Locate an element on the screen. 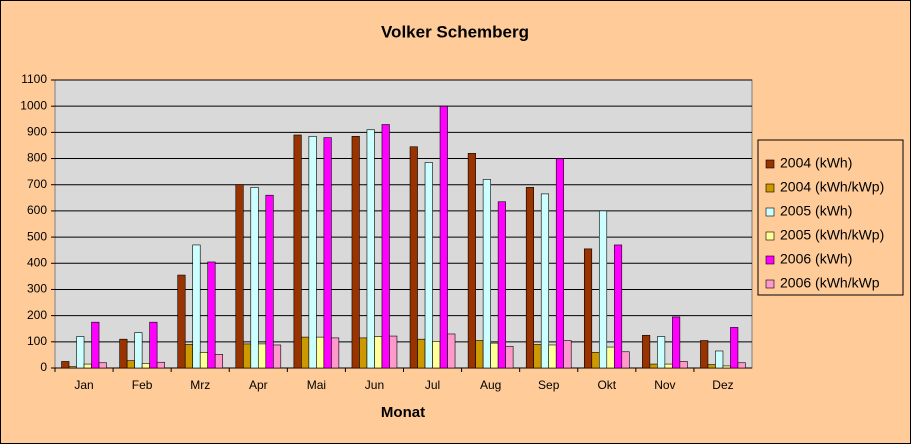  chart-title: Volker Schemberg is located at coordinates (455, 31).